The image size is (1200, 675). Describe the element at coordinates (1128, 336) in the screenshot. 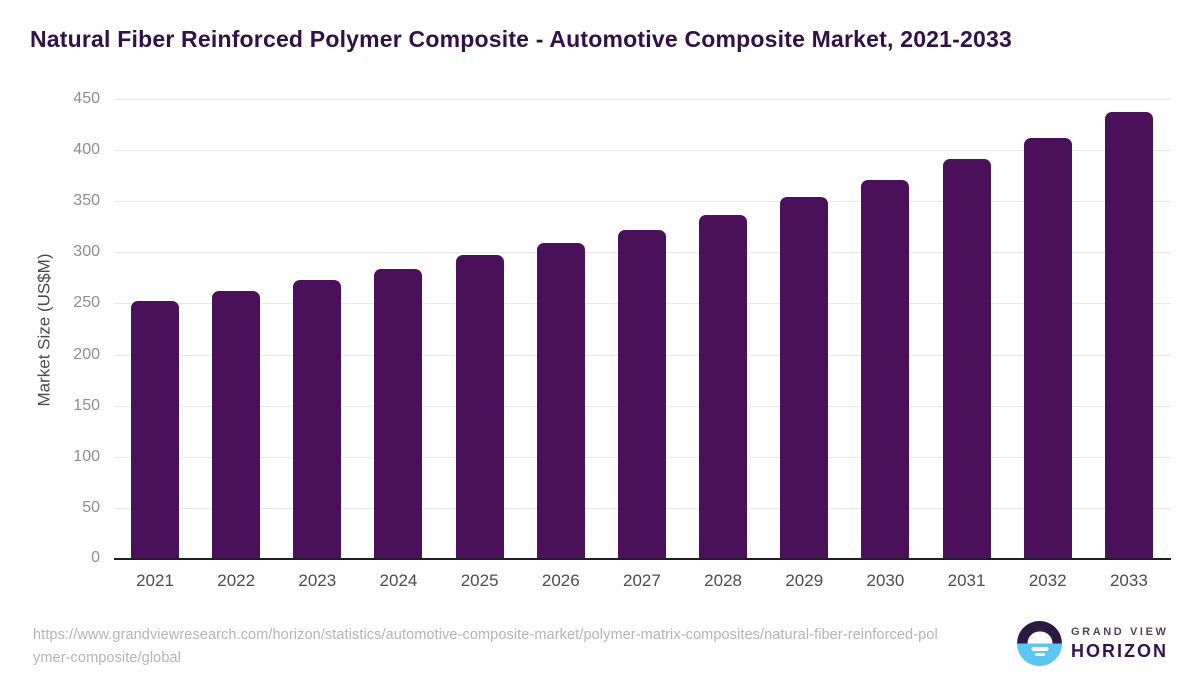

I see `bar-2033` at that location.